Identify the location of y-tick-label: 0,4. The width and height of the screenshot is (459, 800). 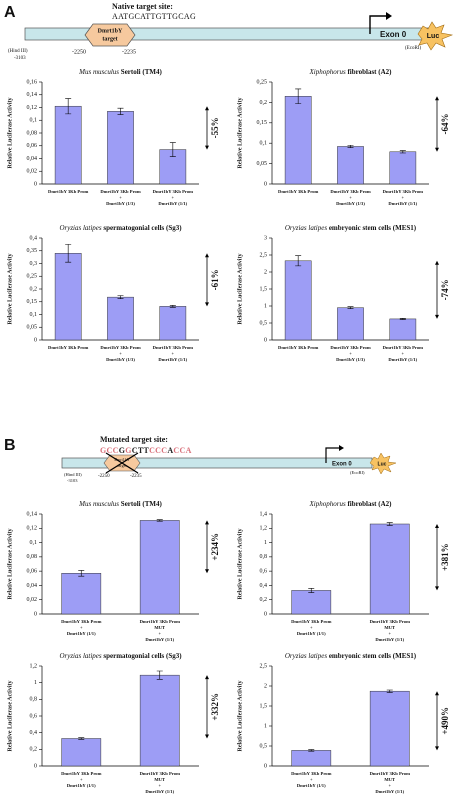
(34, 238).